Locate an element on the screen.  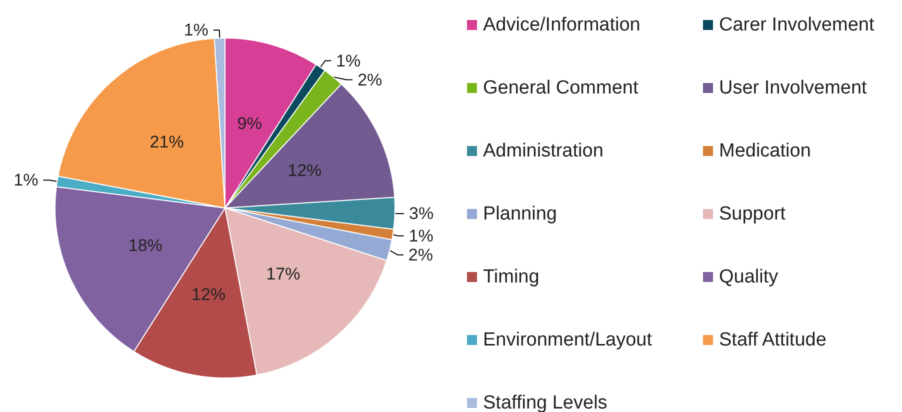
legend-label: Carer Involvement is located at coordinates (797, 25).